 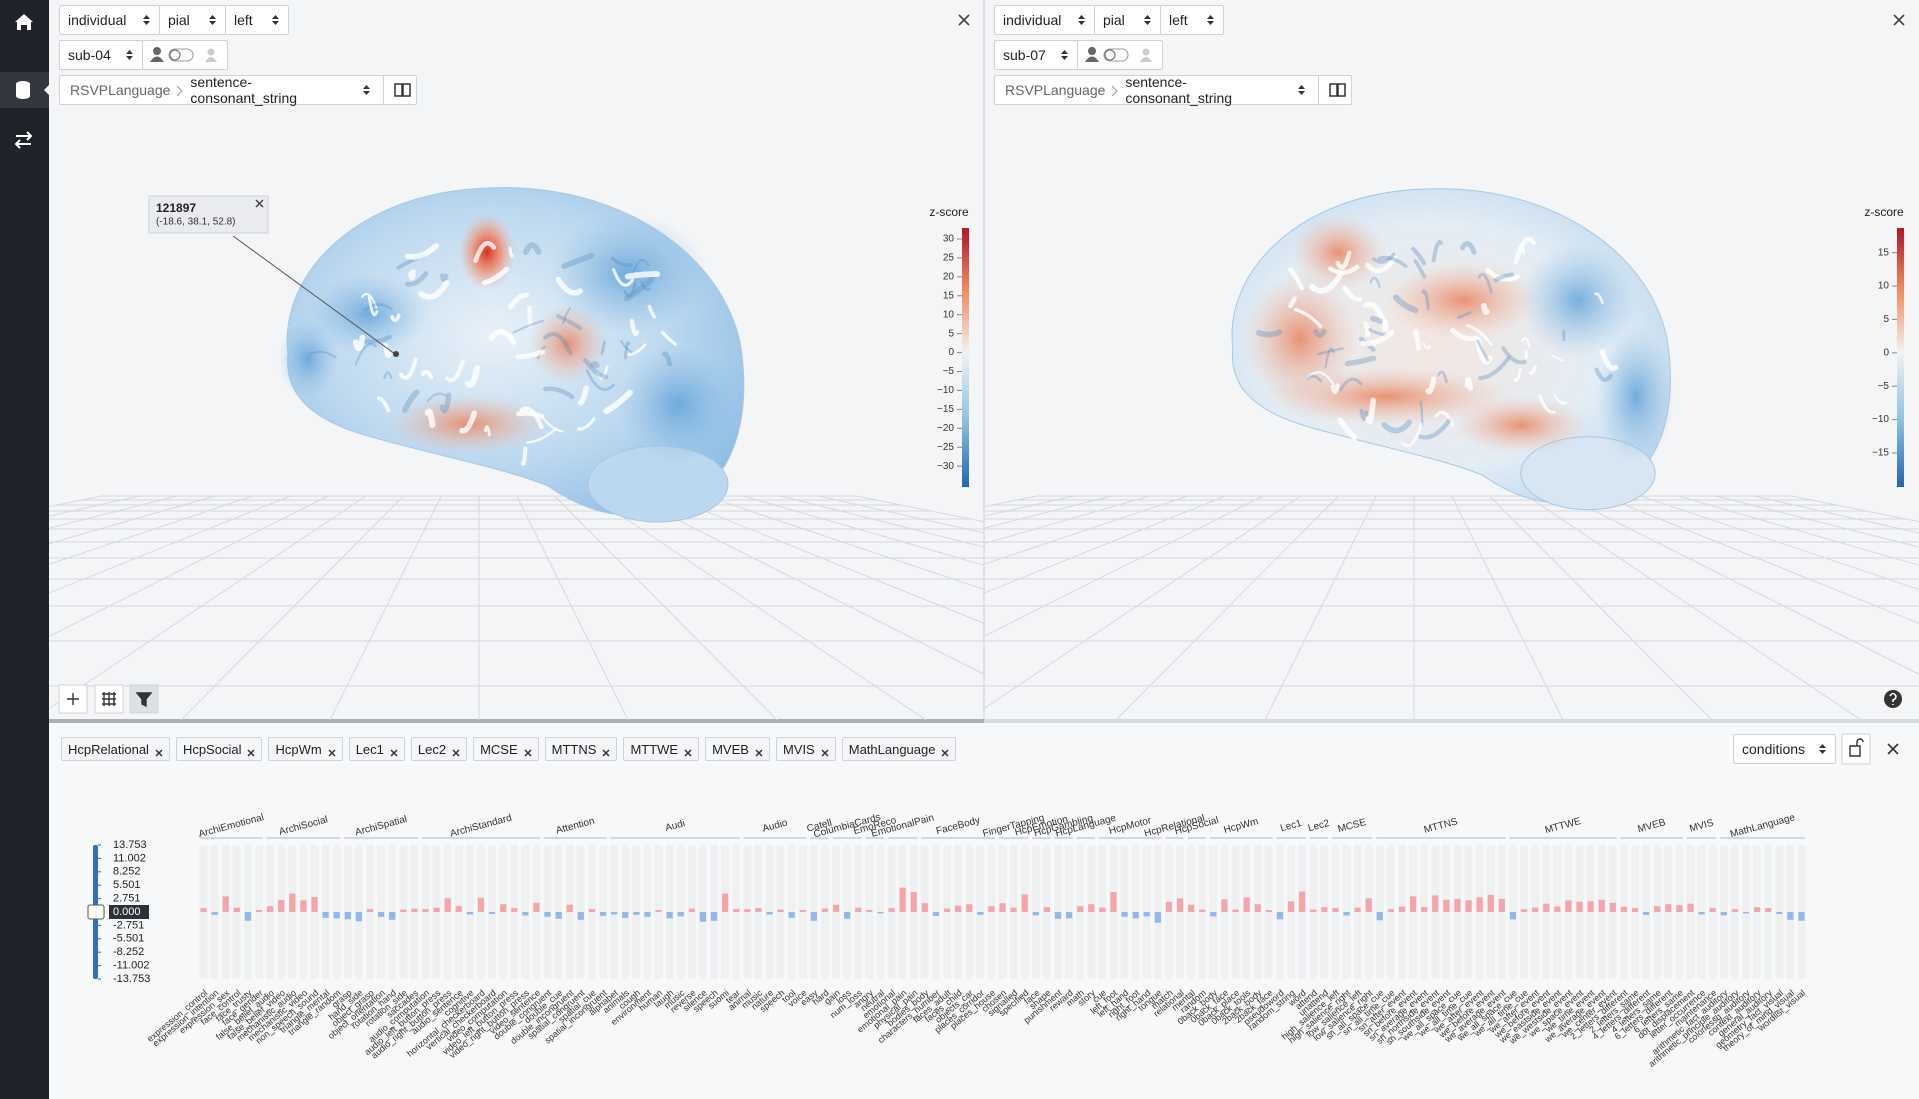 What do you see at coordinates (1856, 749) in the screenshot?
I see `unlock-button` at bounding box center [1856, 749].